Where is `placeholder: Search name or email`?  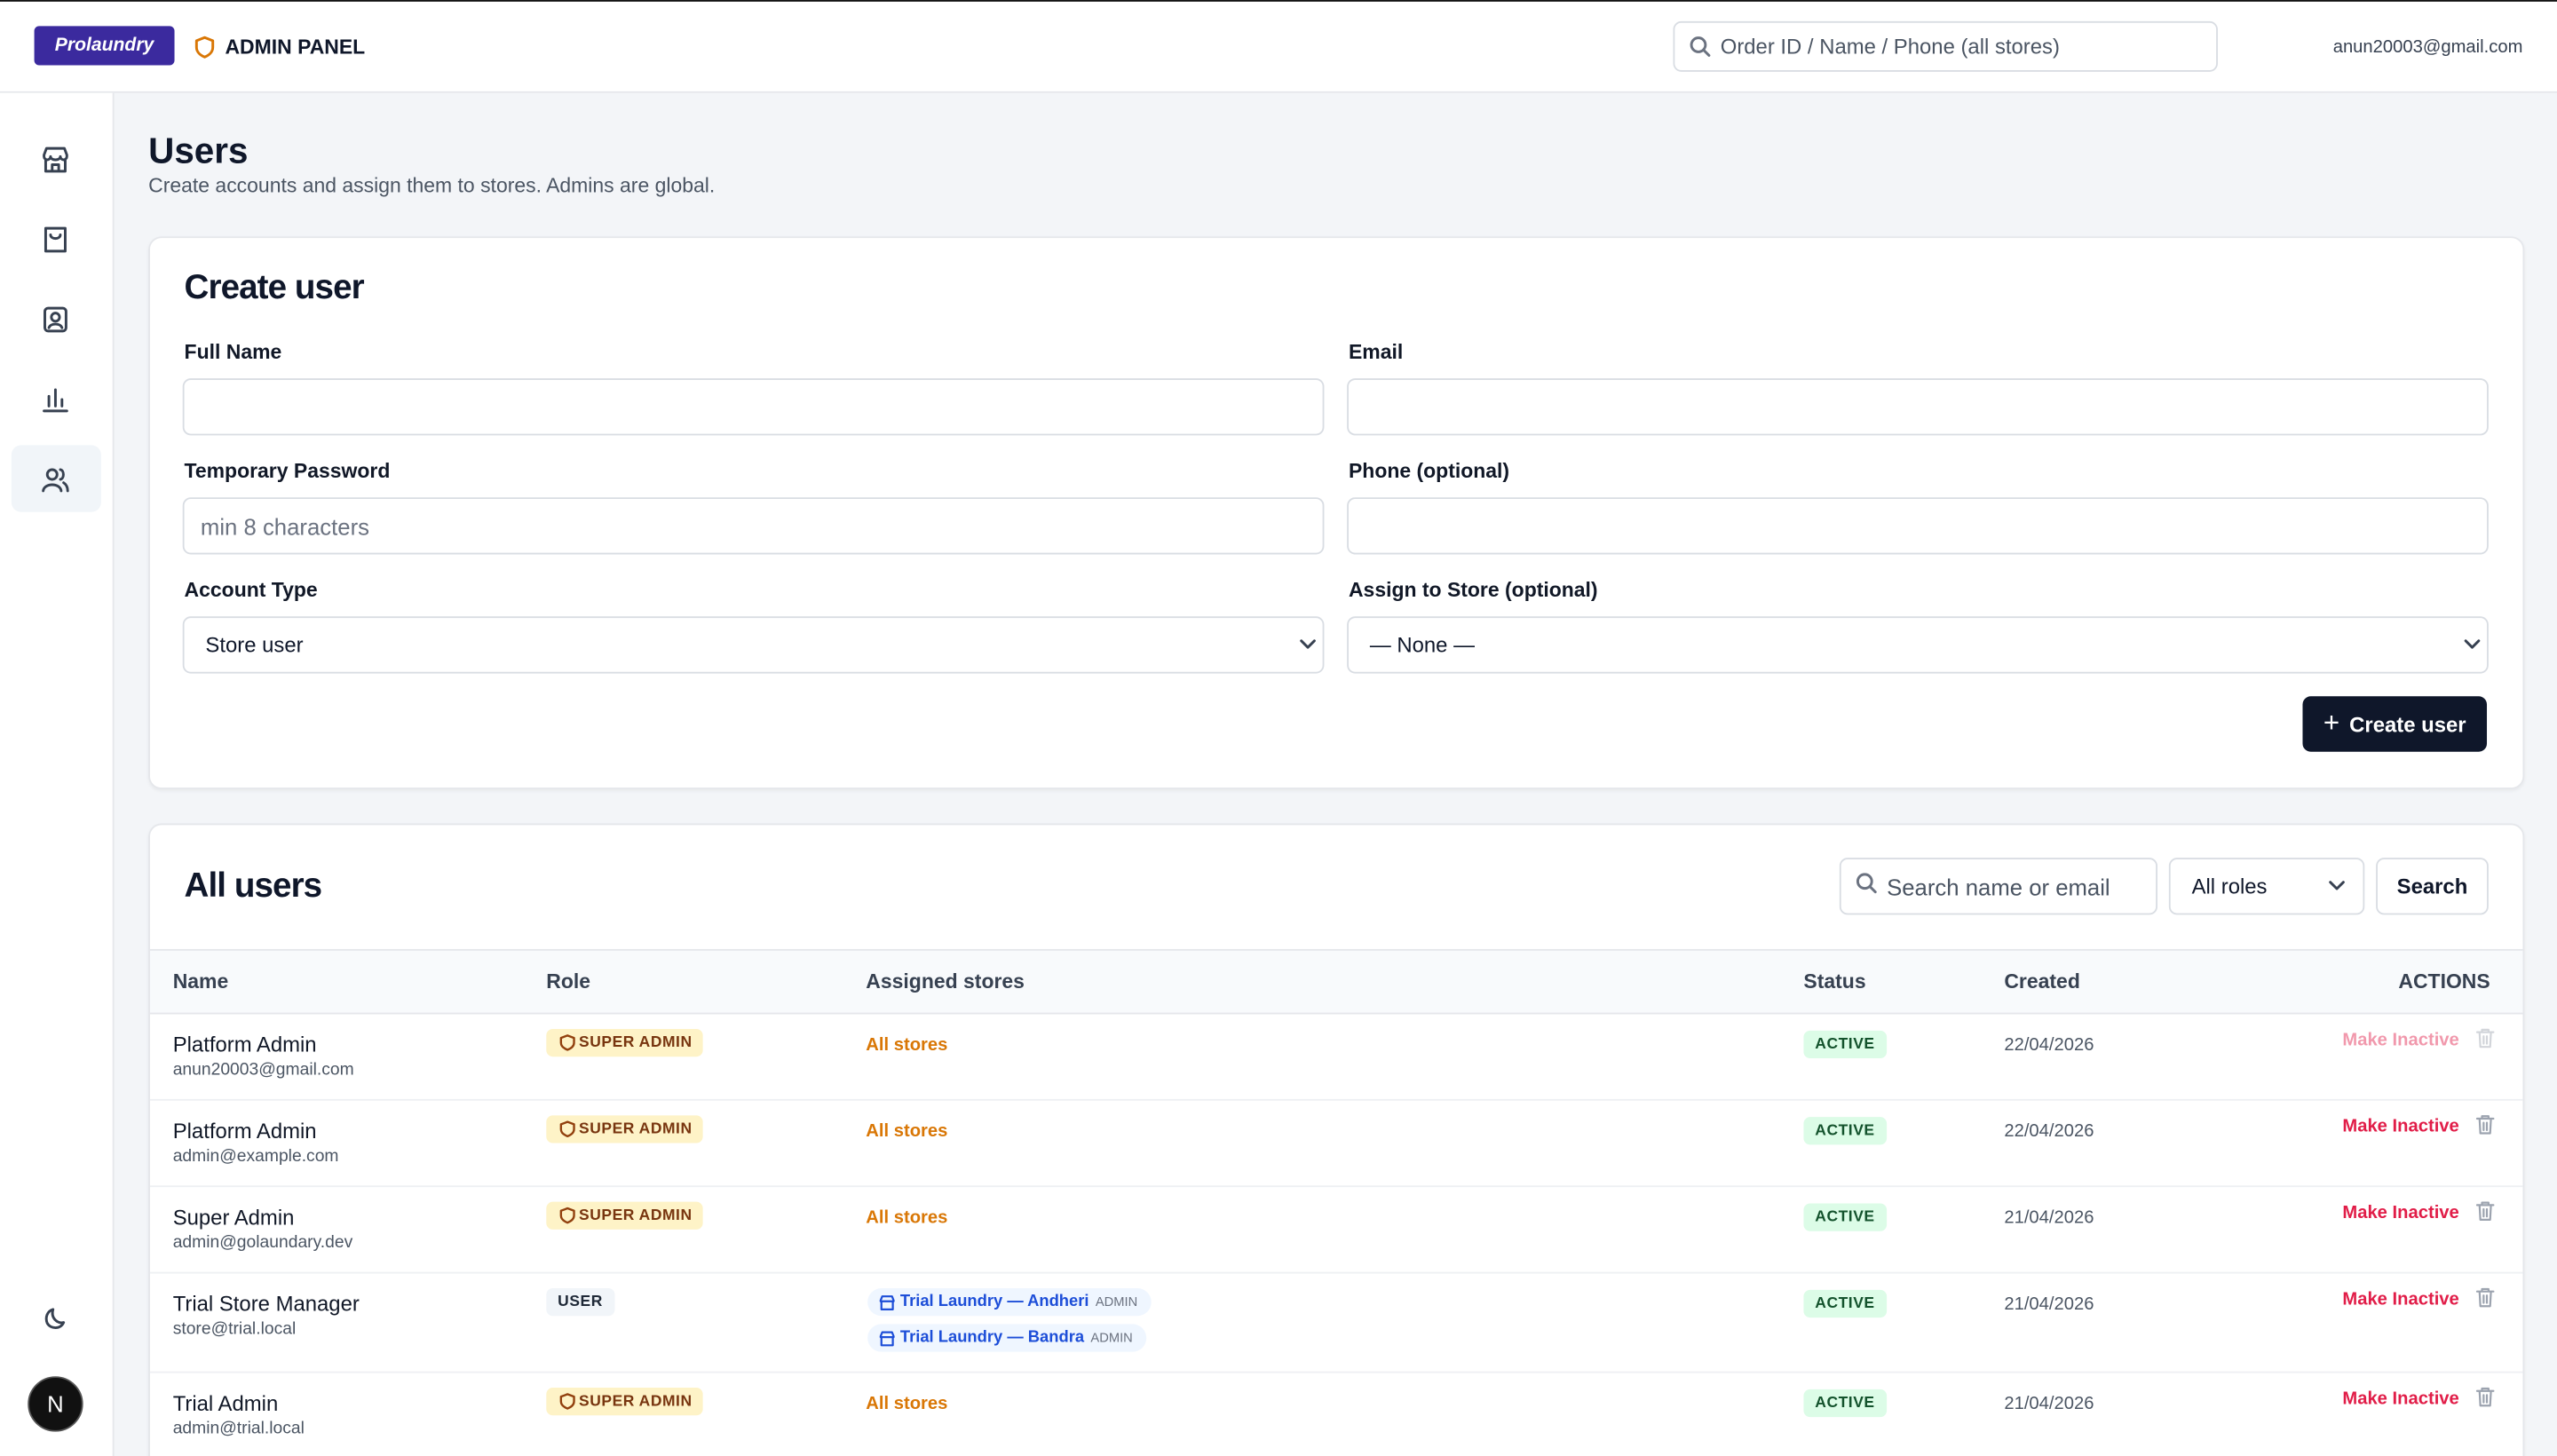
placeholder: Search name or email is located at coordinates (1998, 886).